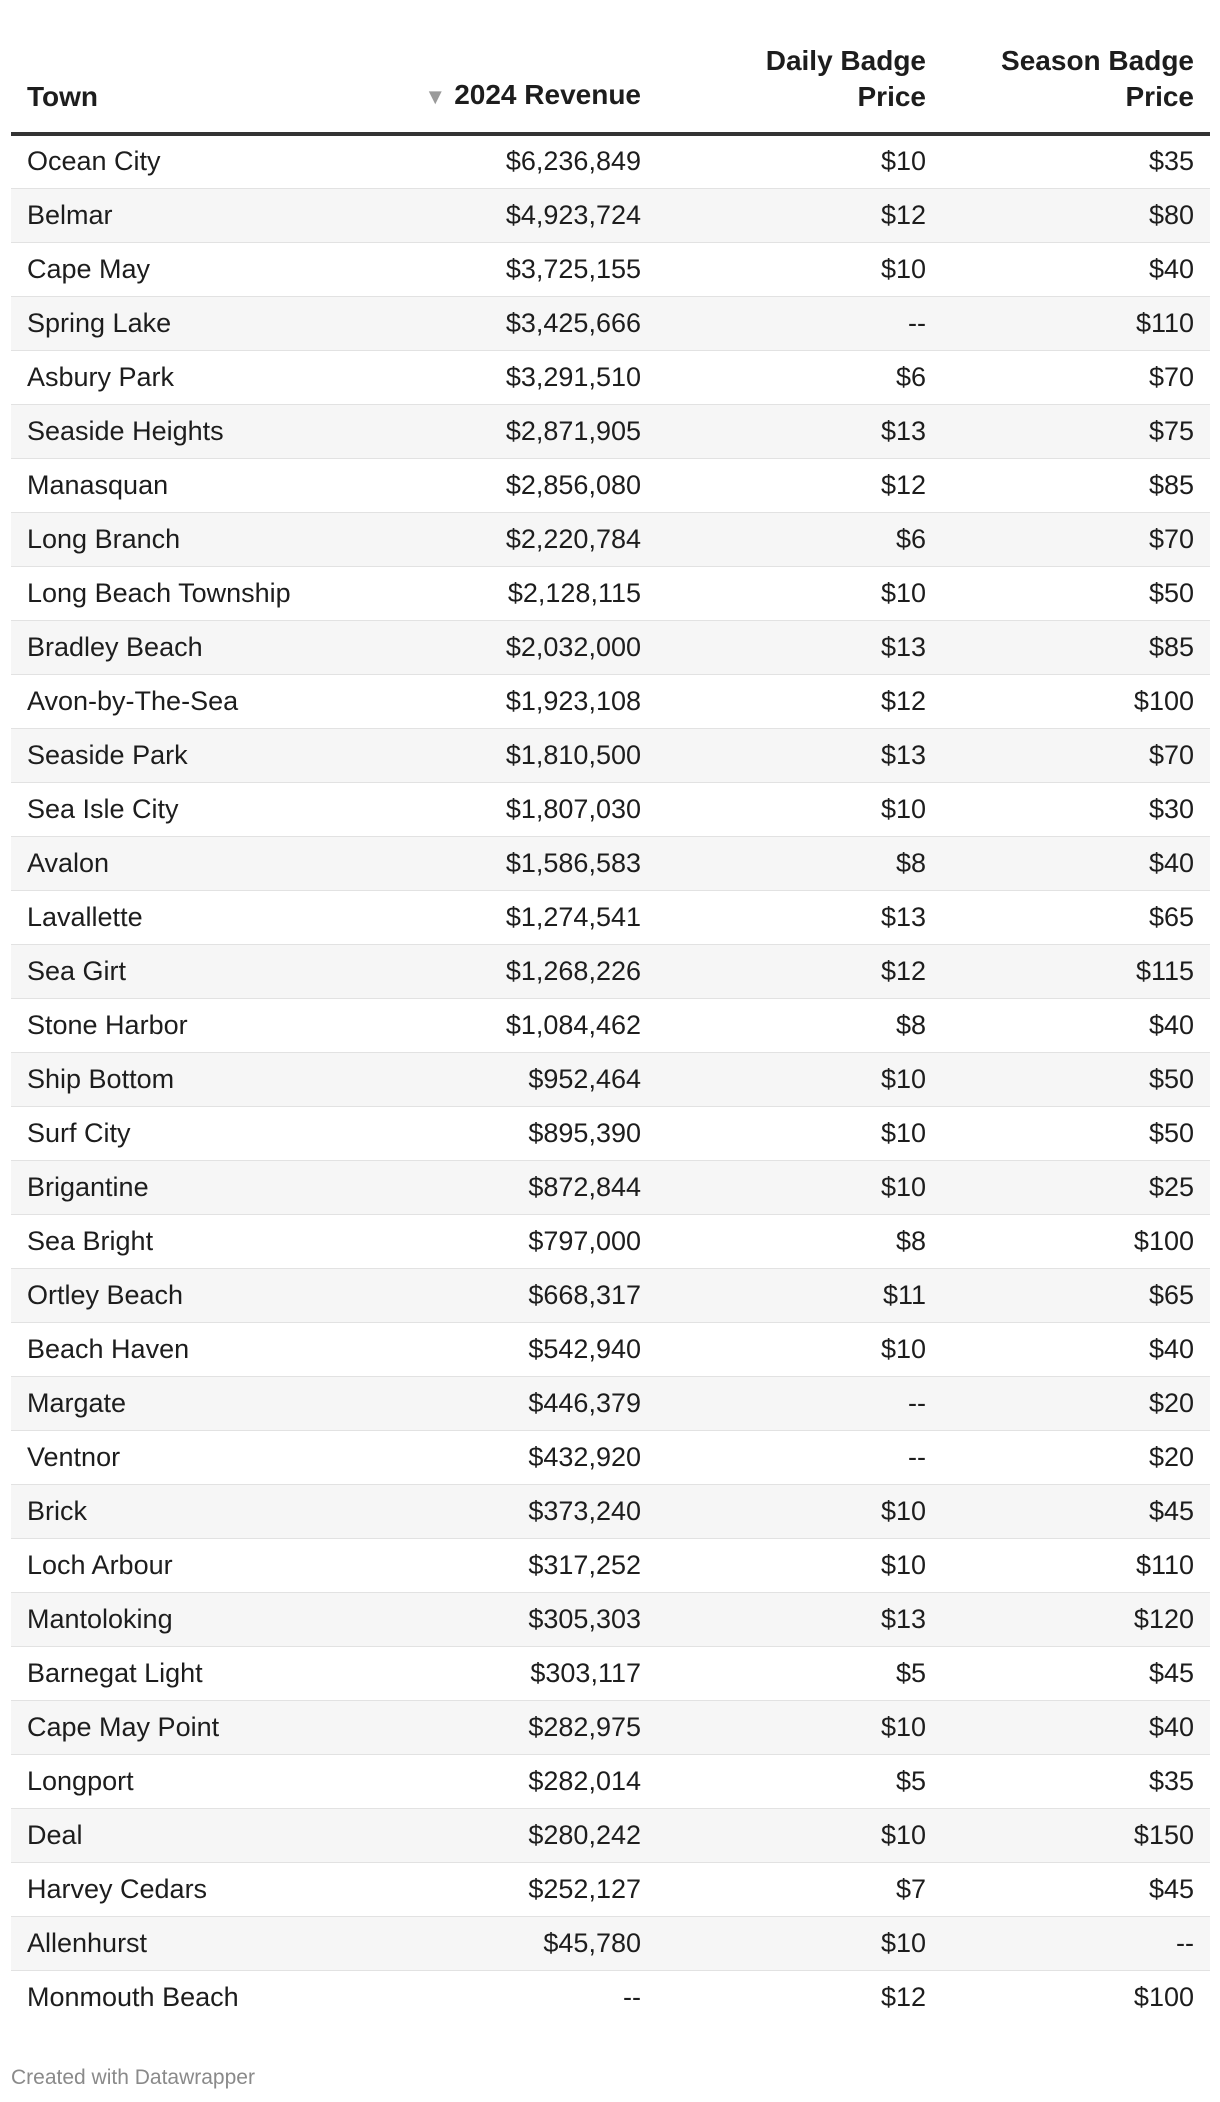 This screenshot has height=2102, width=1220. I want to click on column-header-season-badge-price: Season Badge Price, so click(1076, 68).